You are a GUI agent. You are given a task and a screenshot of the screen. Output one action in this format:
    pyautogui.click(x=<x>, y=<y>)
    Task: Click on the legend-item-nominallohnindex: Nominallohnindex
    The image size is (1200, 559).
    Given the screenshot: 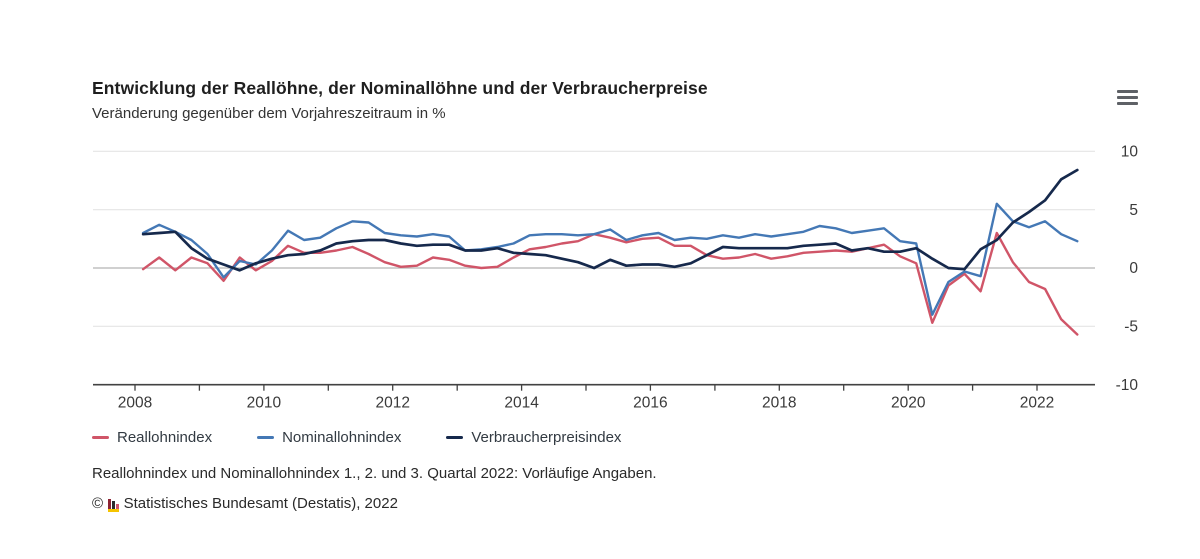 What is the action you would take?
    pyautogui.click(x=329, y=437)
    